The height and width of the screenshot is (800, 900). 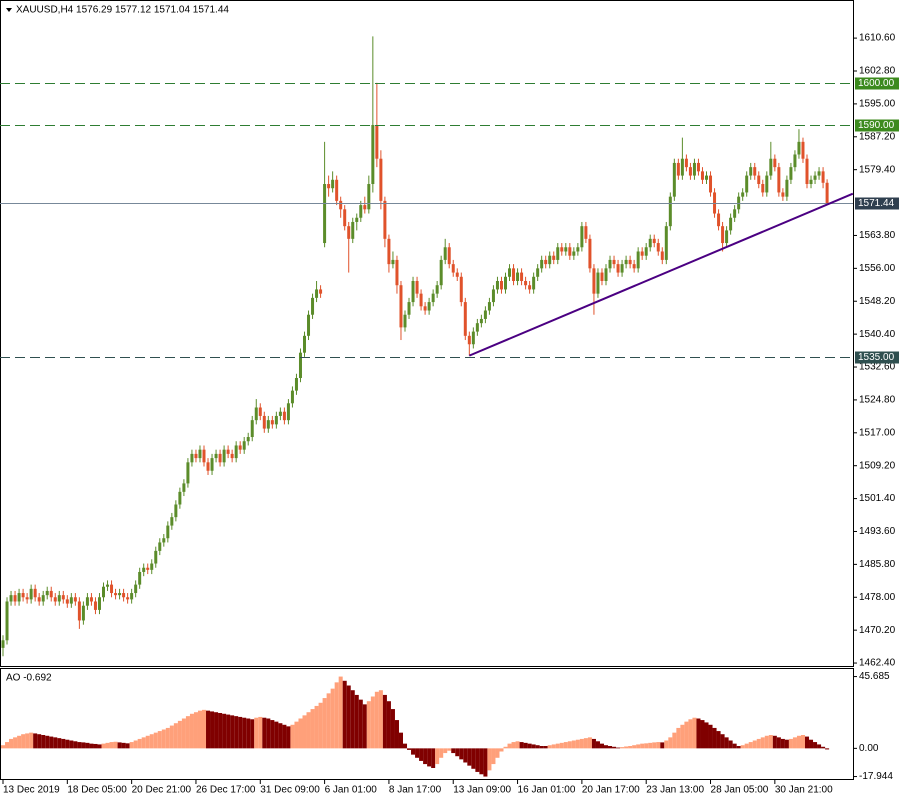 What do you see at coordinates (877, 334) in the screenshot?
I see `y-tick-label: 1540.40` at bounding box center [877, 334].